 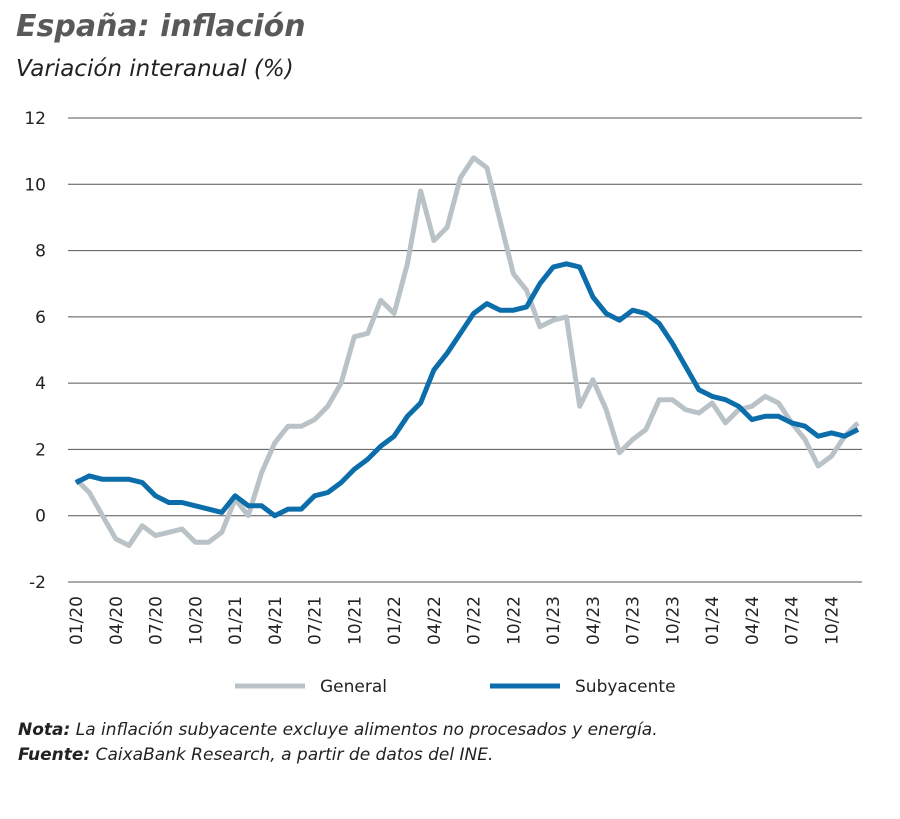 I want to click on x-tick-label: 04/24, so click(x=753, y=620).